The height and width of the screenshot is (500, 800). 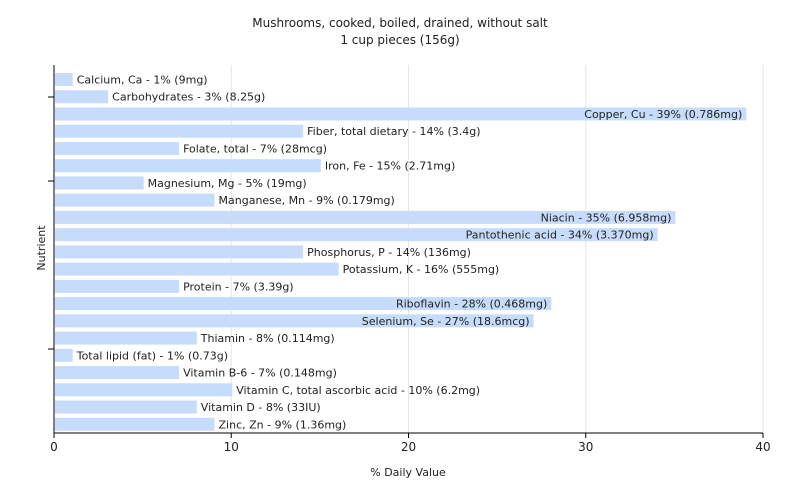 What do you see at coordinates (238, 286) in the screenshot?
I see `bar-label: Protein - 7% (3.39g)` at bounding box center [238, 286].